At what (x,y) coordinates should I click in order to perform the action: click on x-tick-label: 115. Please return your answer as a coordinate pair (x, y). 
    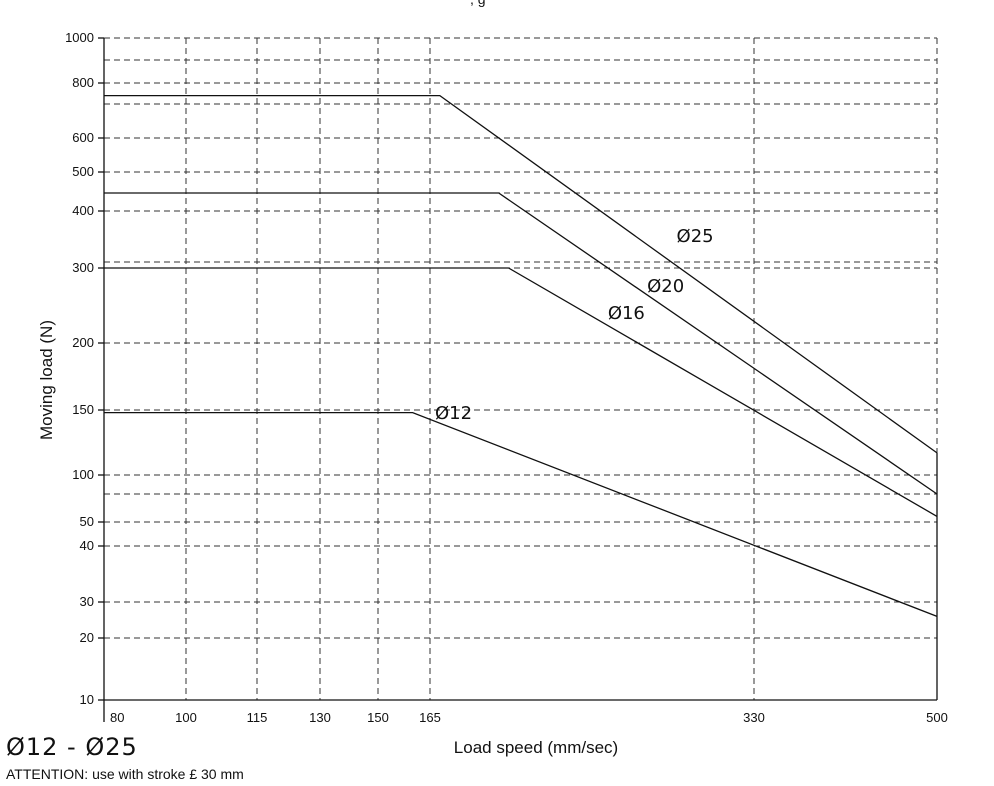
    Looking at the image, I should click on (257, 717).